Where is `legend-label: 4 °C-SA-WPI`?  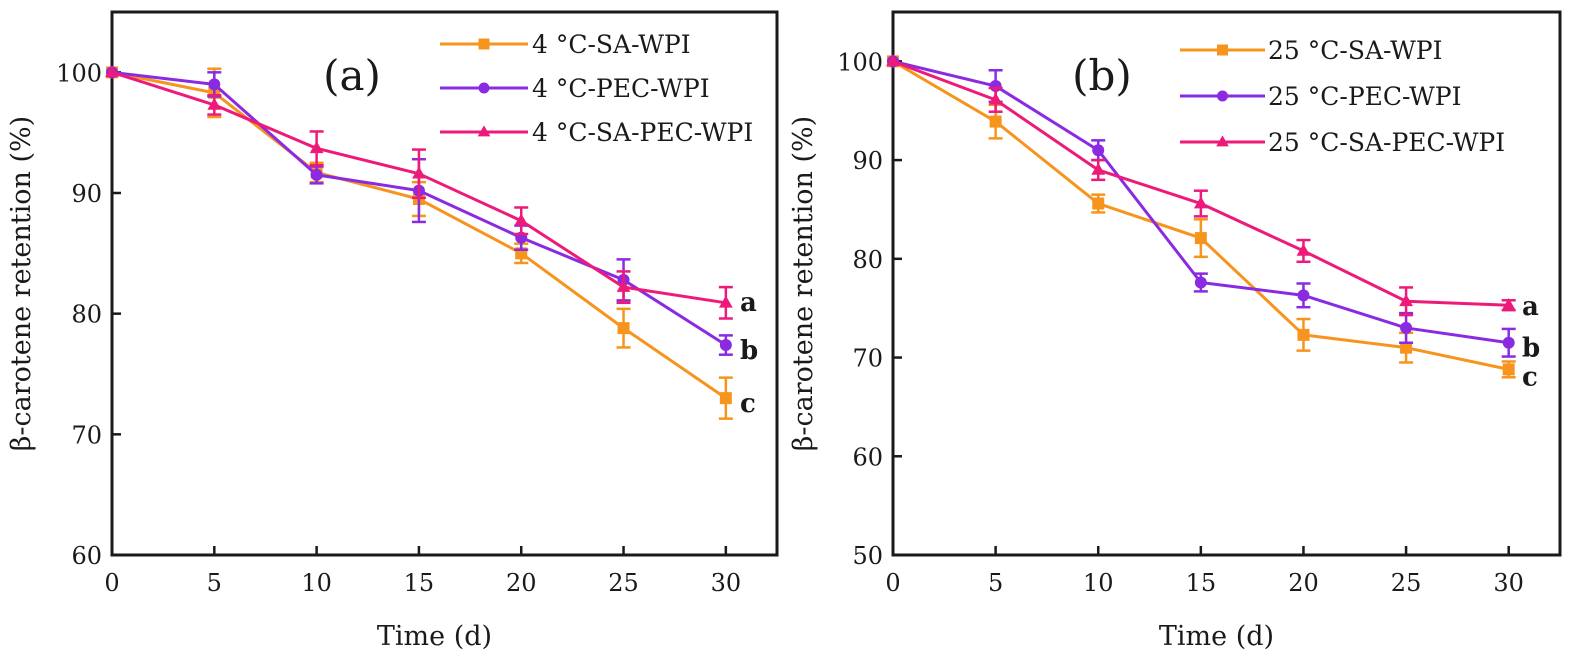 legend-label: 4 °C-SA-WPI is located at coordinates (611, 44).